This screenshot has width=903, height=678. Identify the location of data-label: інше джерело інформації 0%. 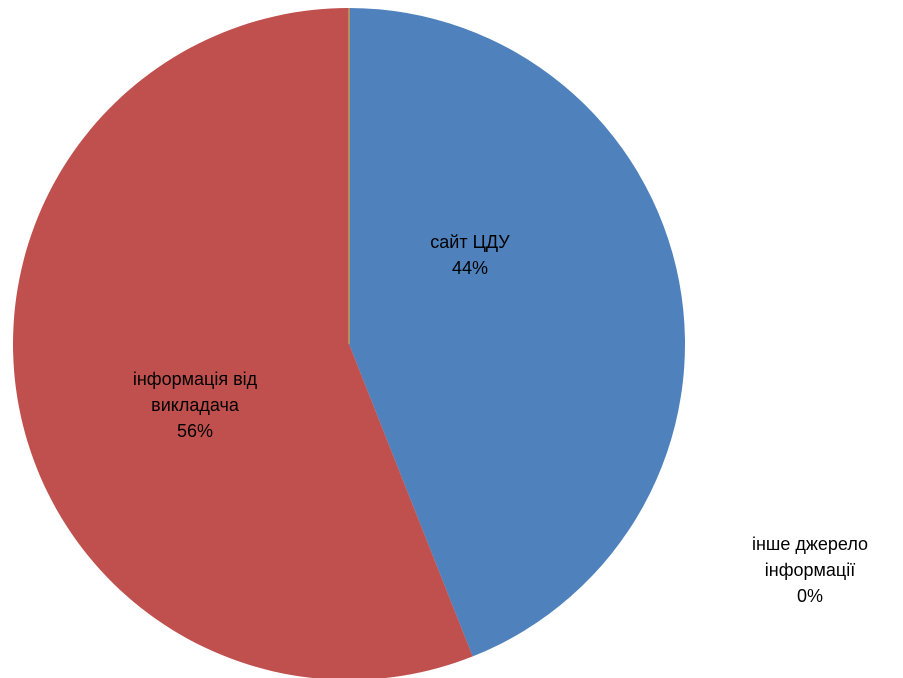
(809, 570).